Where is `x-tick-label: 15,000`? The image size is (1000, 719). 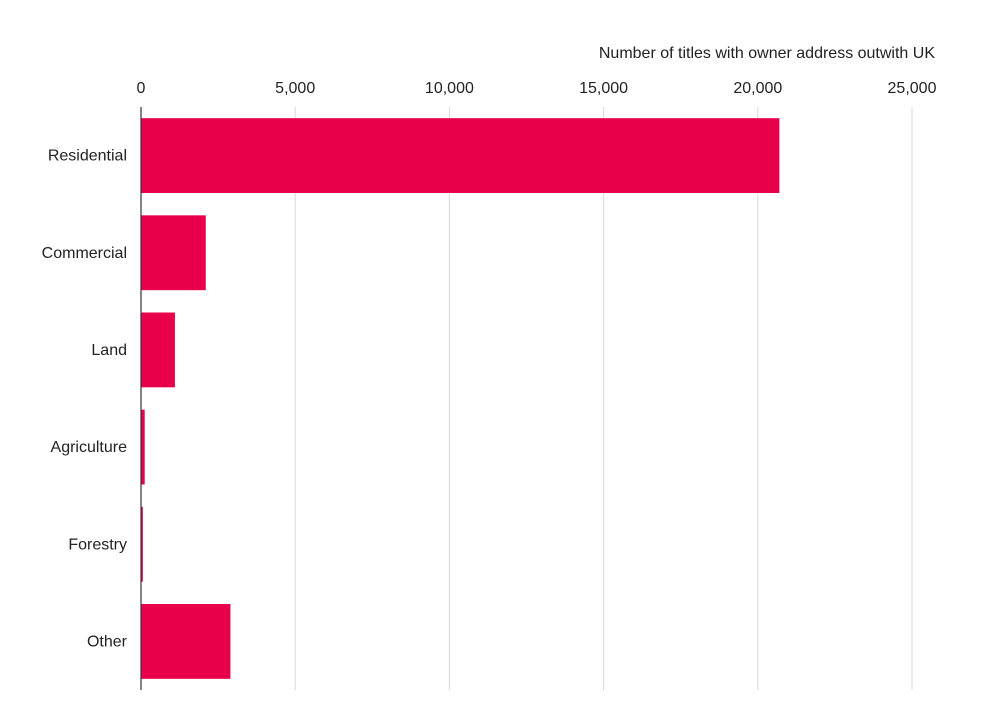
x-tick-label: 15,000 is located at coordinates (603, 88).